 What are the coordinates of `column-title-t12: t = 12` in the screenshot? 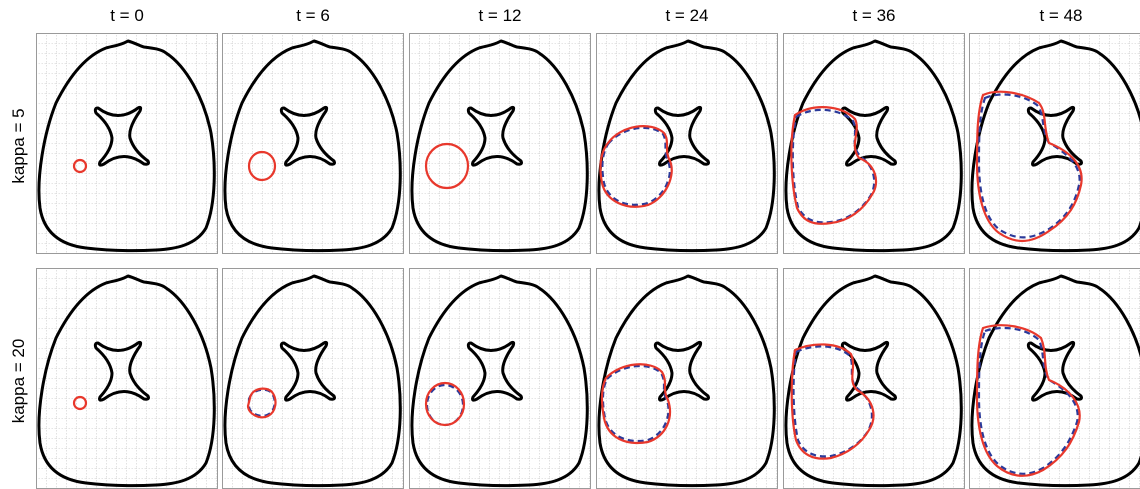 It's located at (499, 15).